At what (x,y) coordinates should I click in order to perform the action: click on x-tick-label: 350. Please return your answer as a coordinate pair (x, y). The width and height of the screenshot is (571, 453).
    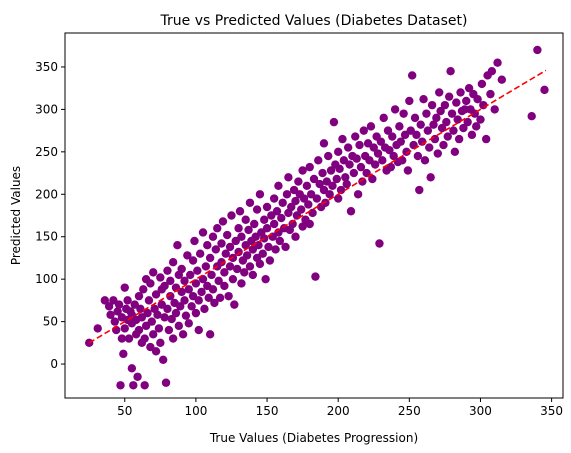
    Looking at the image, I should click on (551, 411).